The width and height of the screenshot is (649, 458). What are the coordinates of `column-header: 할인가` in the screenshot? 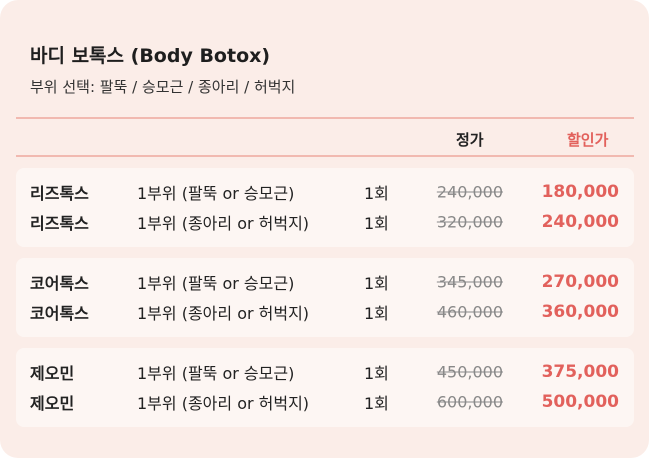 It's located at (588, 140).